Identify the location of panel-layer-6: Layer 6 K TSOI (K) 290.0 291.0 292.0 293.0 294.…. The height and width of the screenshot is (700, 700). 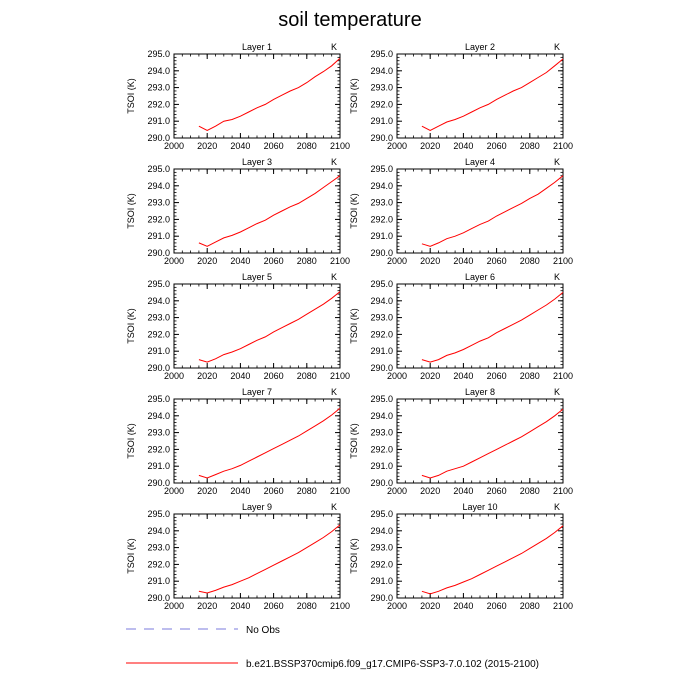
(461, 326).